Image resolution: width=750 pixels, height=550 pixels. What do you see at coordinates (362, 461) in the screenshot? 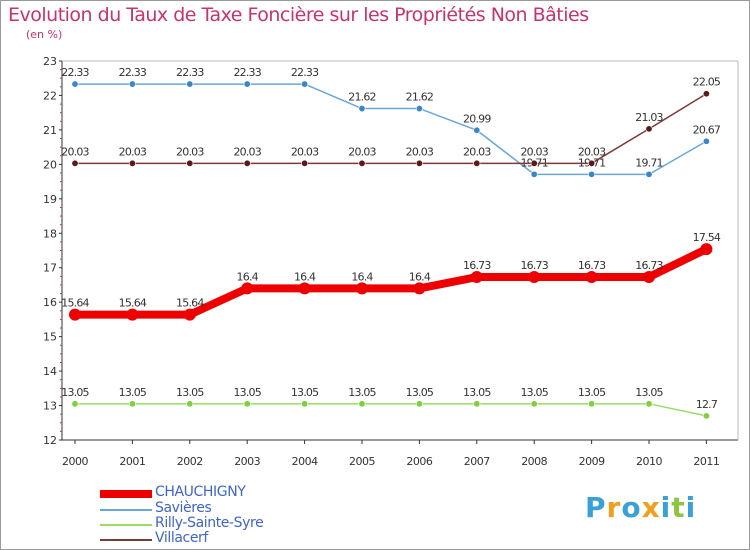
I see `x-tick-label: 2005` at bounding box center [362, 461].